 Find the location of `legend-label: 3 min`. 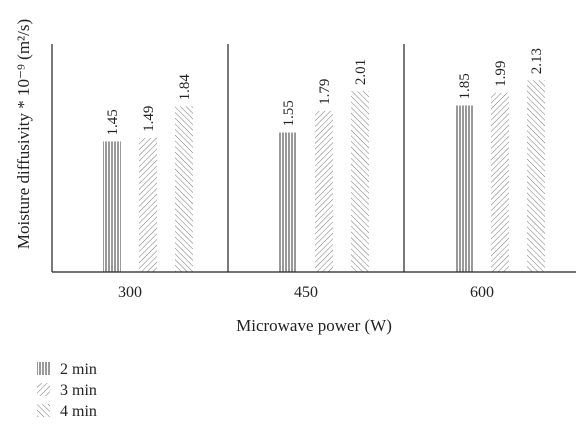

legend-label: 3 min is located at coordinates (78, 390).